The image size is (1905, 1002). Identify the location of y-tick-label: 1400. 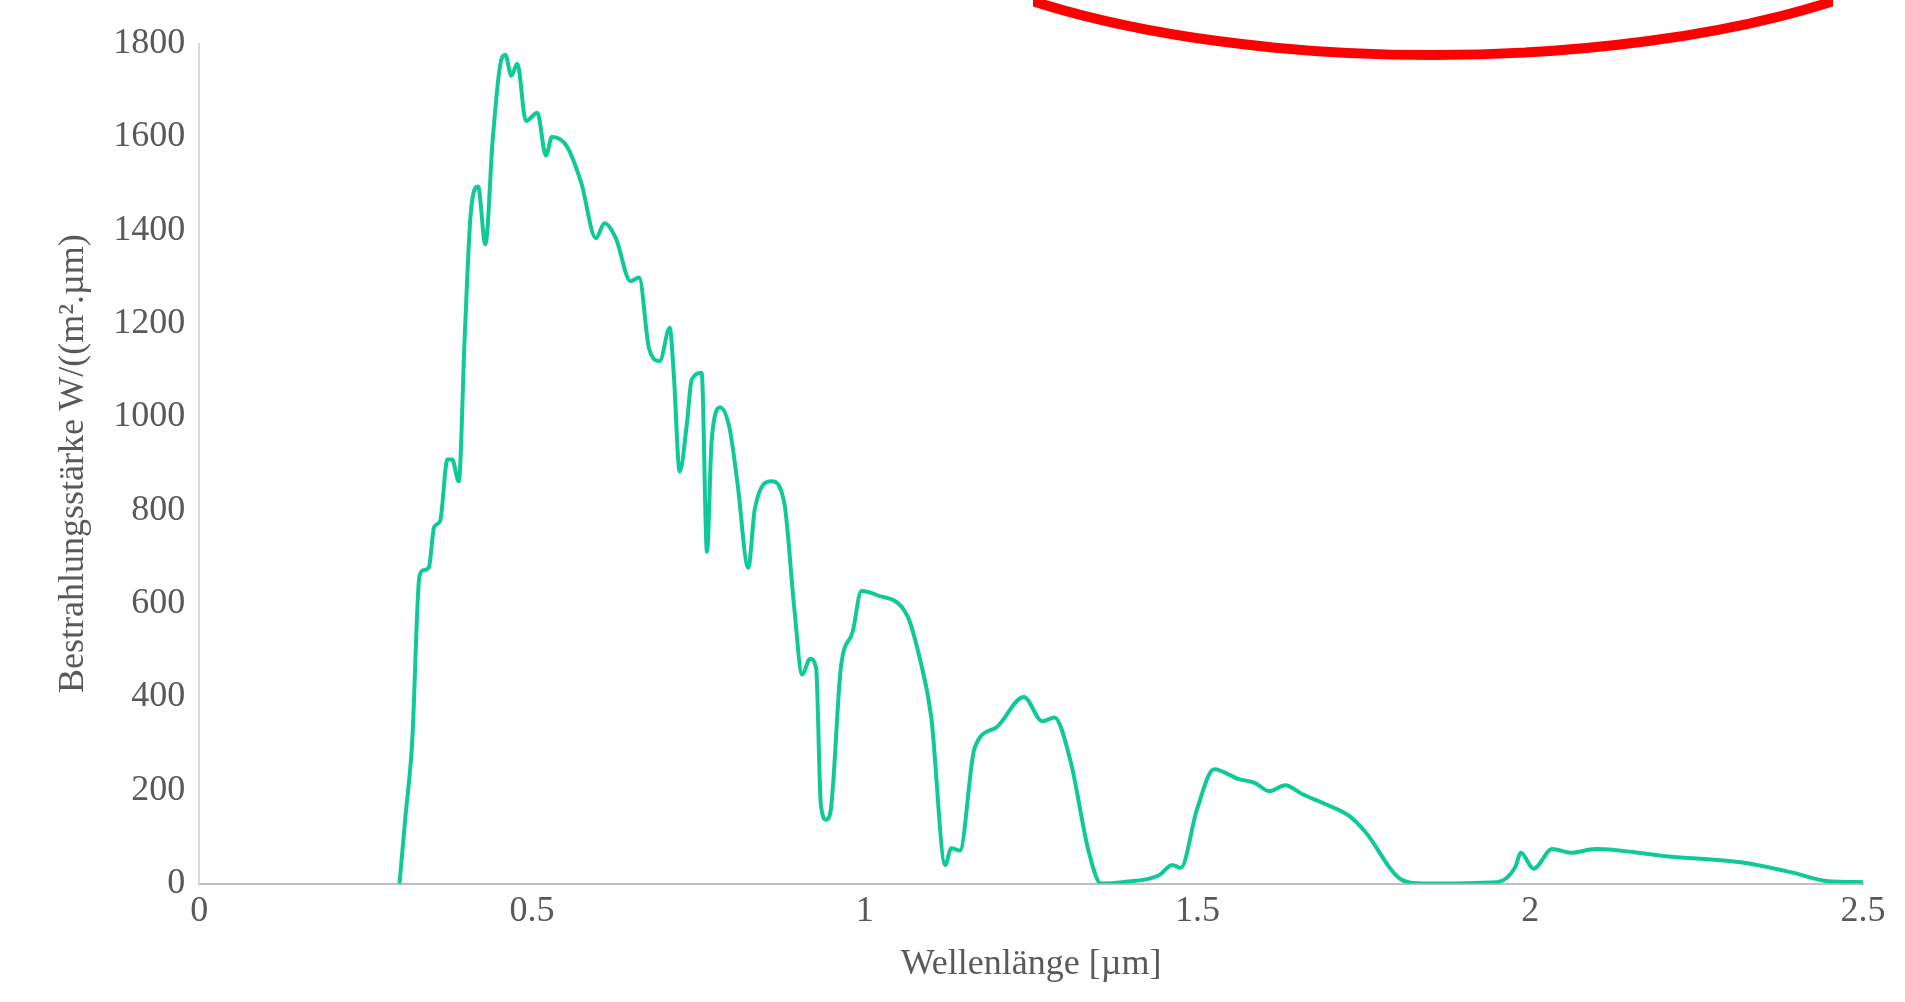
(149, 227).